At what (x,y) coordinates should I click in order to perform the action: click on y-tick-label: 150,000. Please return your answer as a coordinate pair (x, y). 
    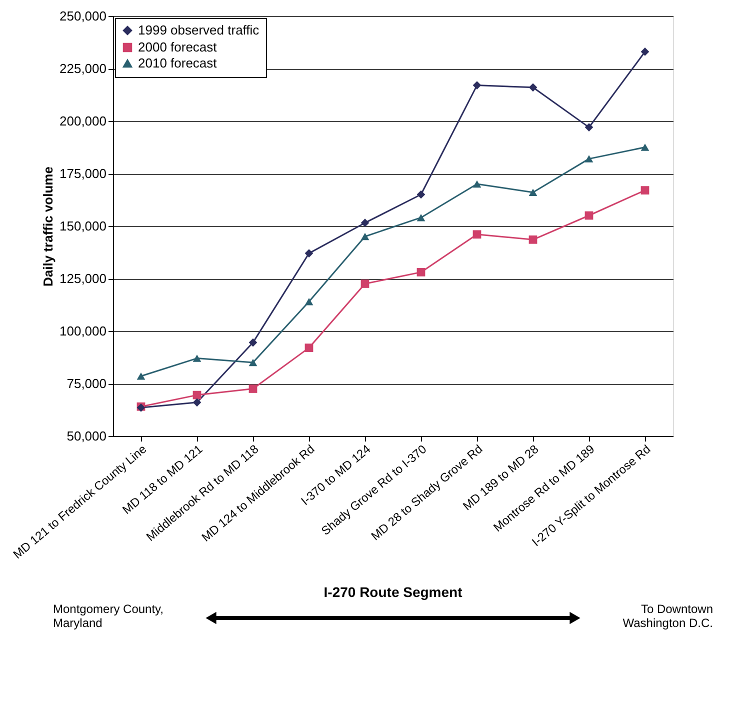
    Looking at the image, I should click on (83, 226).